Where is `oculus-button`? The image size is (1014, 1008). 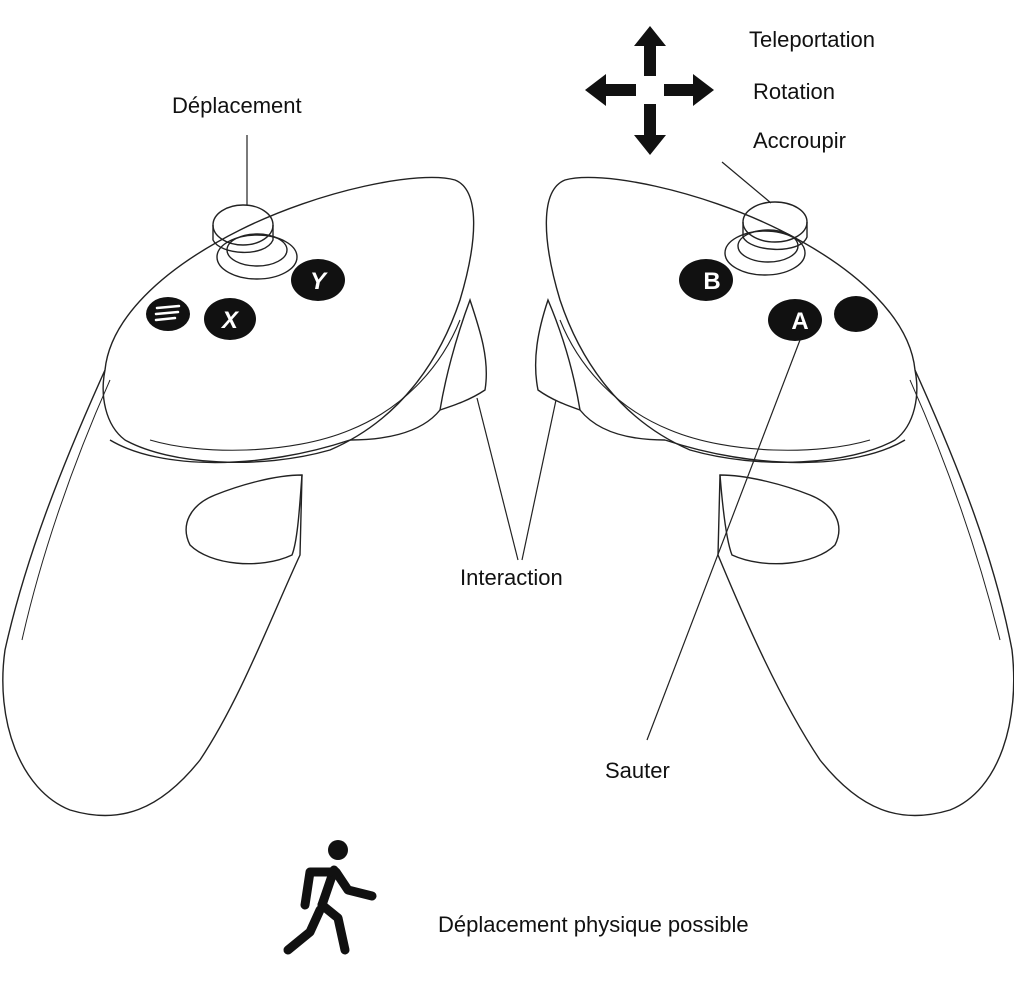 oculus-button is located at coordinates (856, 314).